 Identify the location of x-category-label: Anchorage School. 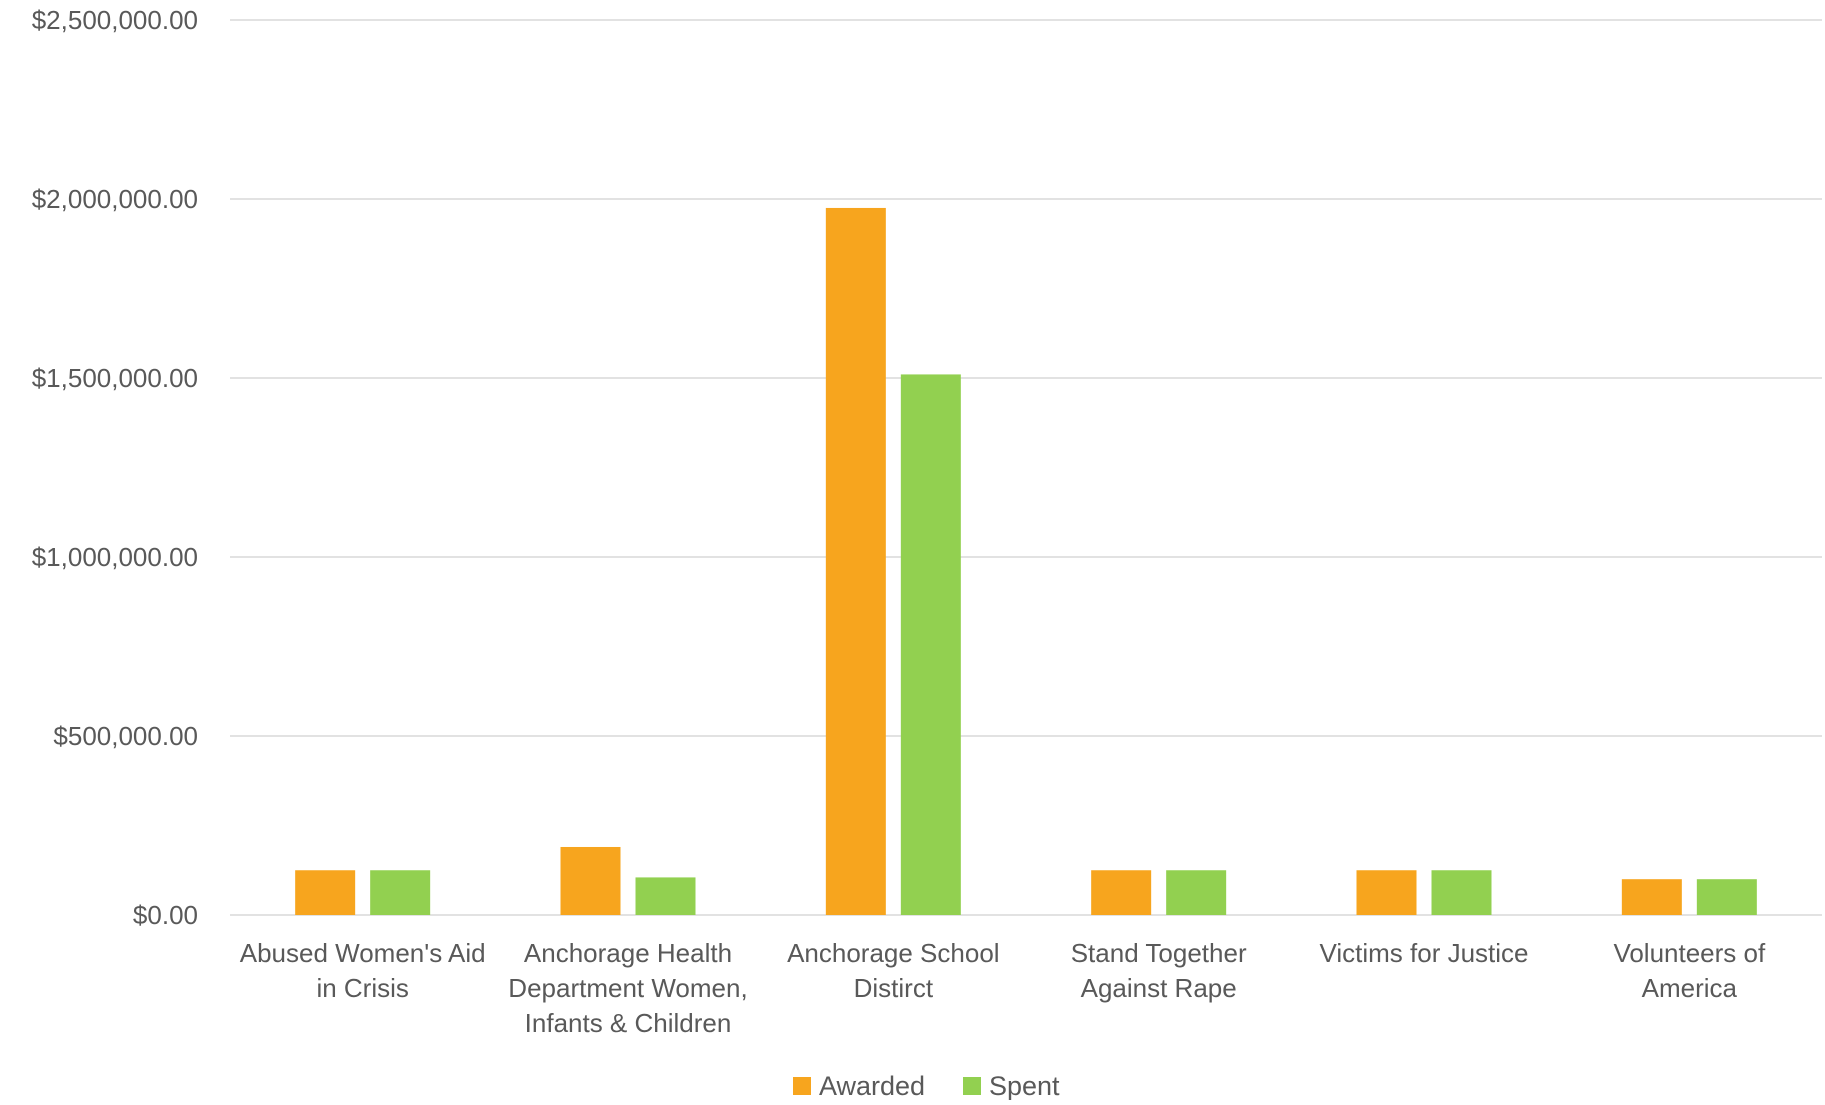
(893, 953).